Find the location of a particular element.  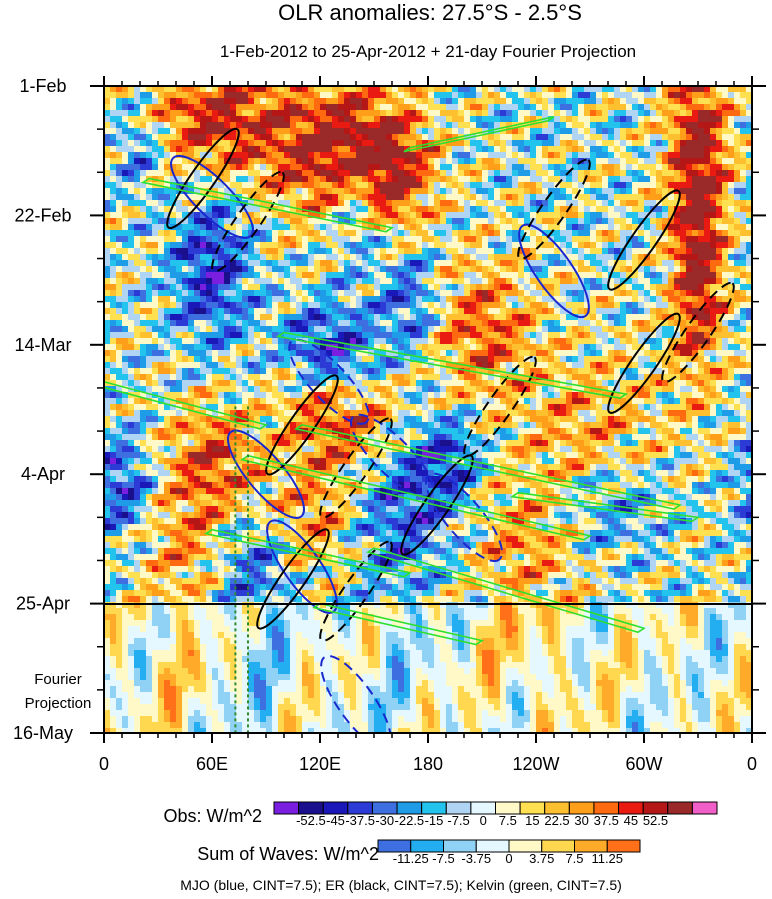

obs-colorbar-label-value: 52.5 is located at coordinates (655, 820).